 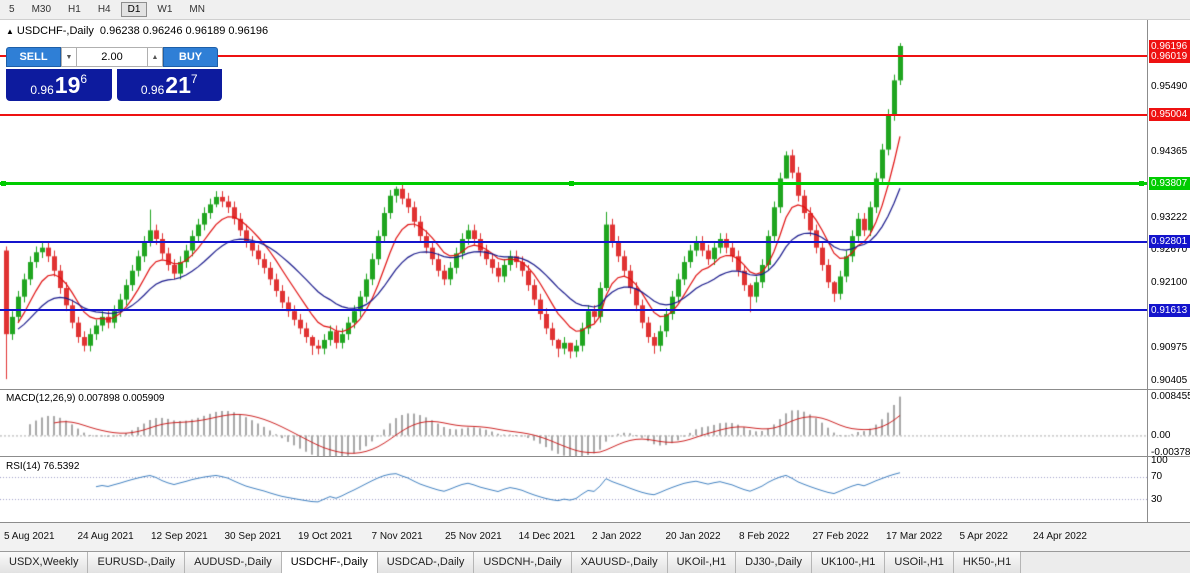 I want to click on price-axis-label-0.90405: 0.90405, so click(x=1169, y=380).